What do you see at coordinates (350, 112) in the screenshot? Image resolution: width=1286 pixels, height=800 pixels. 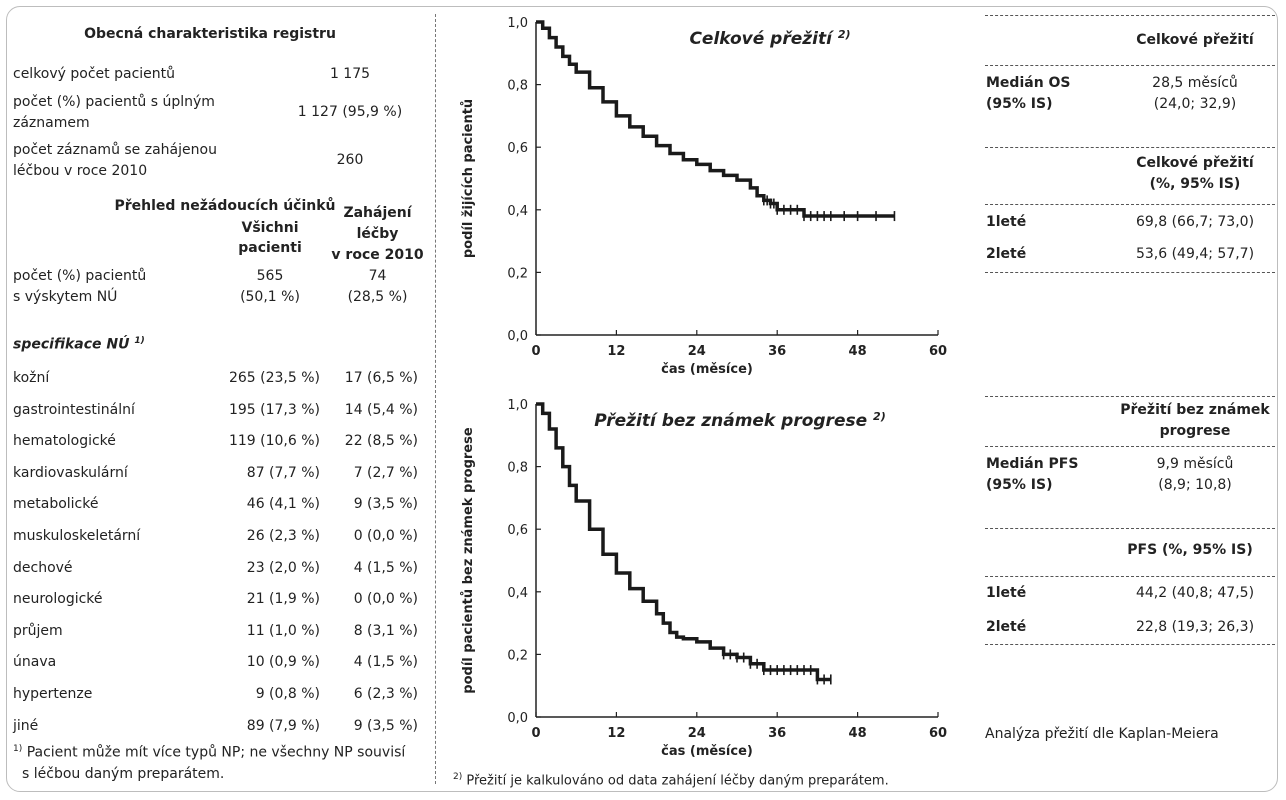 I see `registry-value-complete: 1 127 (95,9 %)` at bounding box center [350, 112].